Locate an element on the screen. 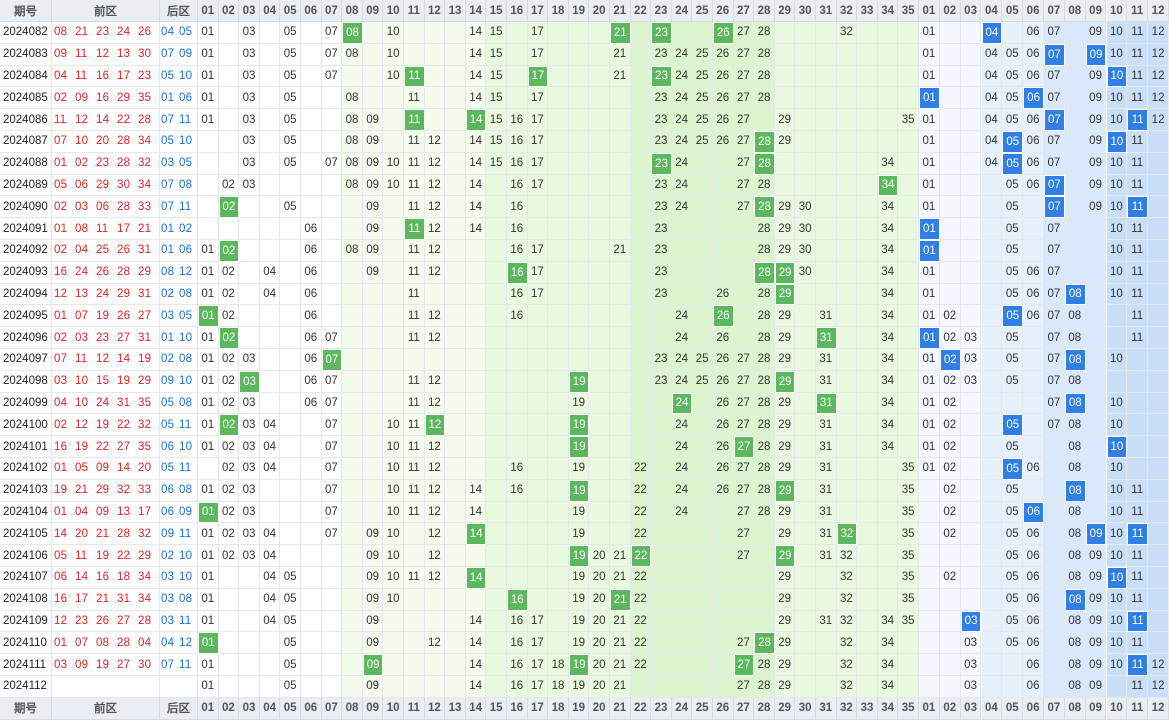 This screenshot has width=1169, height=720. header-back-col-03: 03 is located at coordinates (971, 11).